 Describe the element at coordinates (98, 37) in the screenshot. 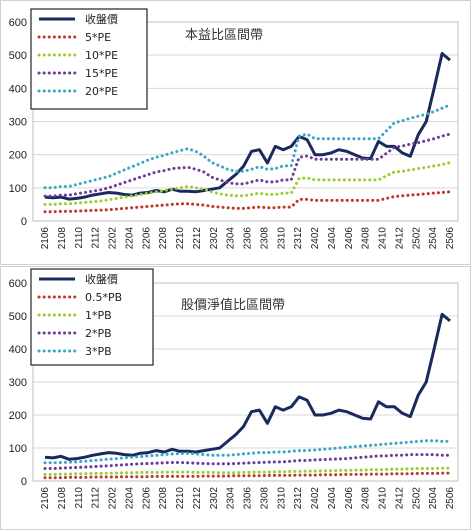

I see `legend-label: 5*PE` at that location.